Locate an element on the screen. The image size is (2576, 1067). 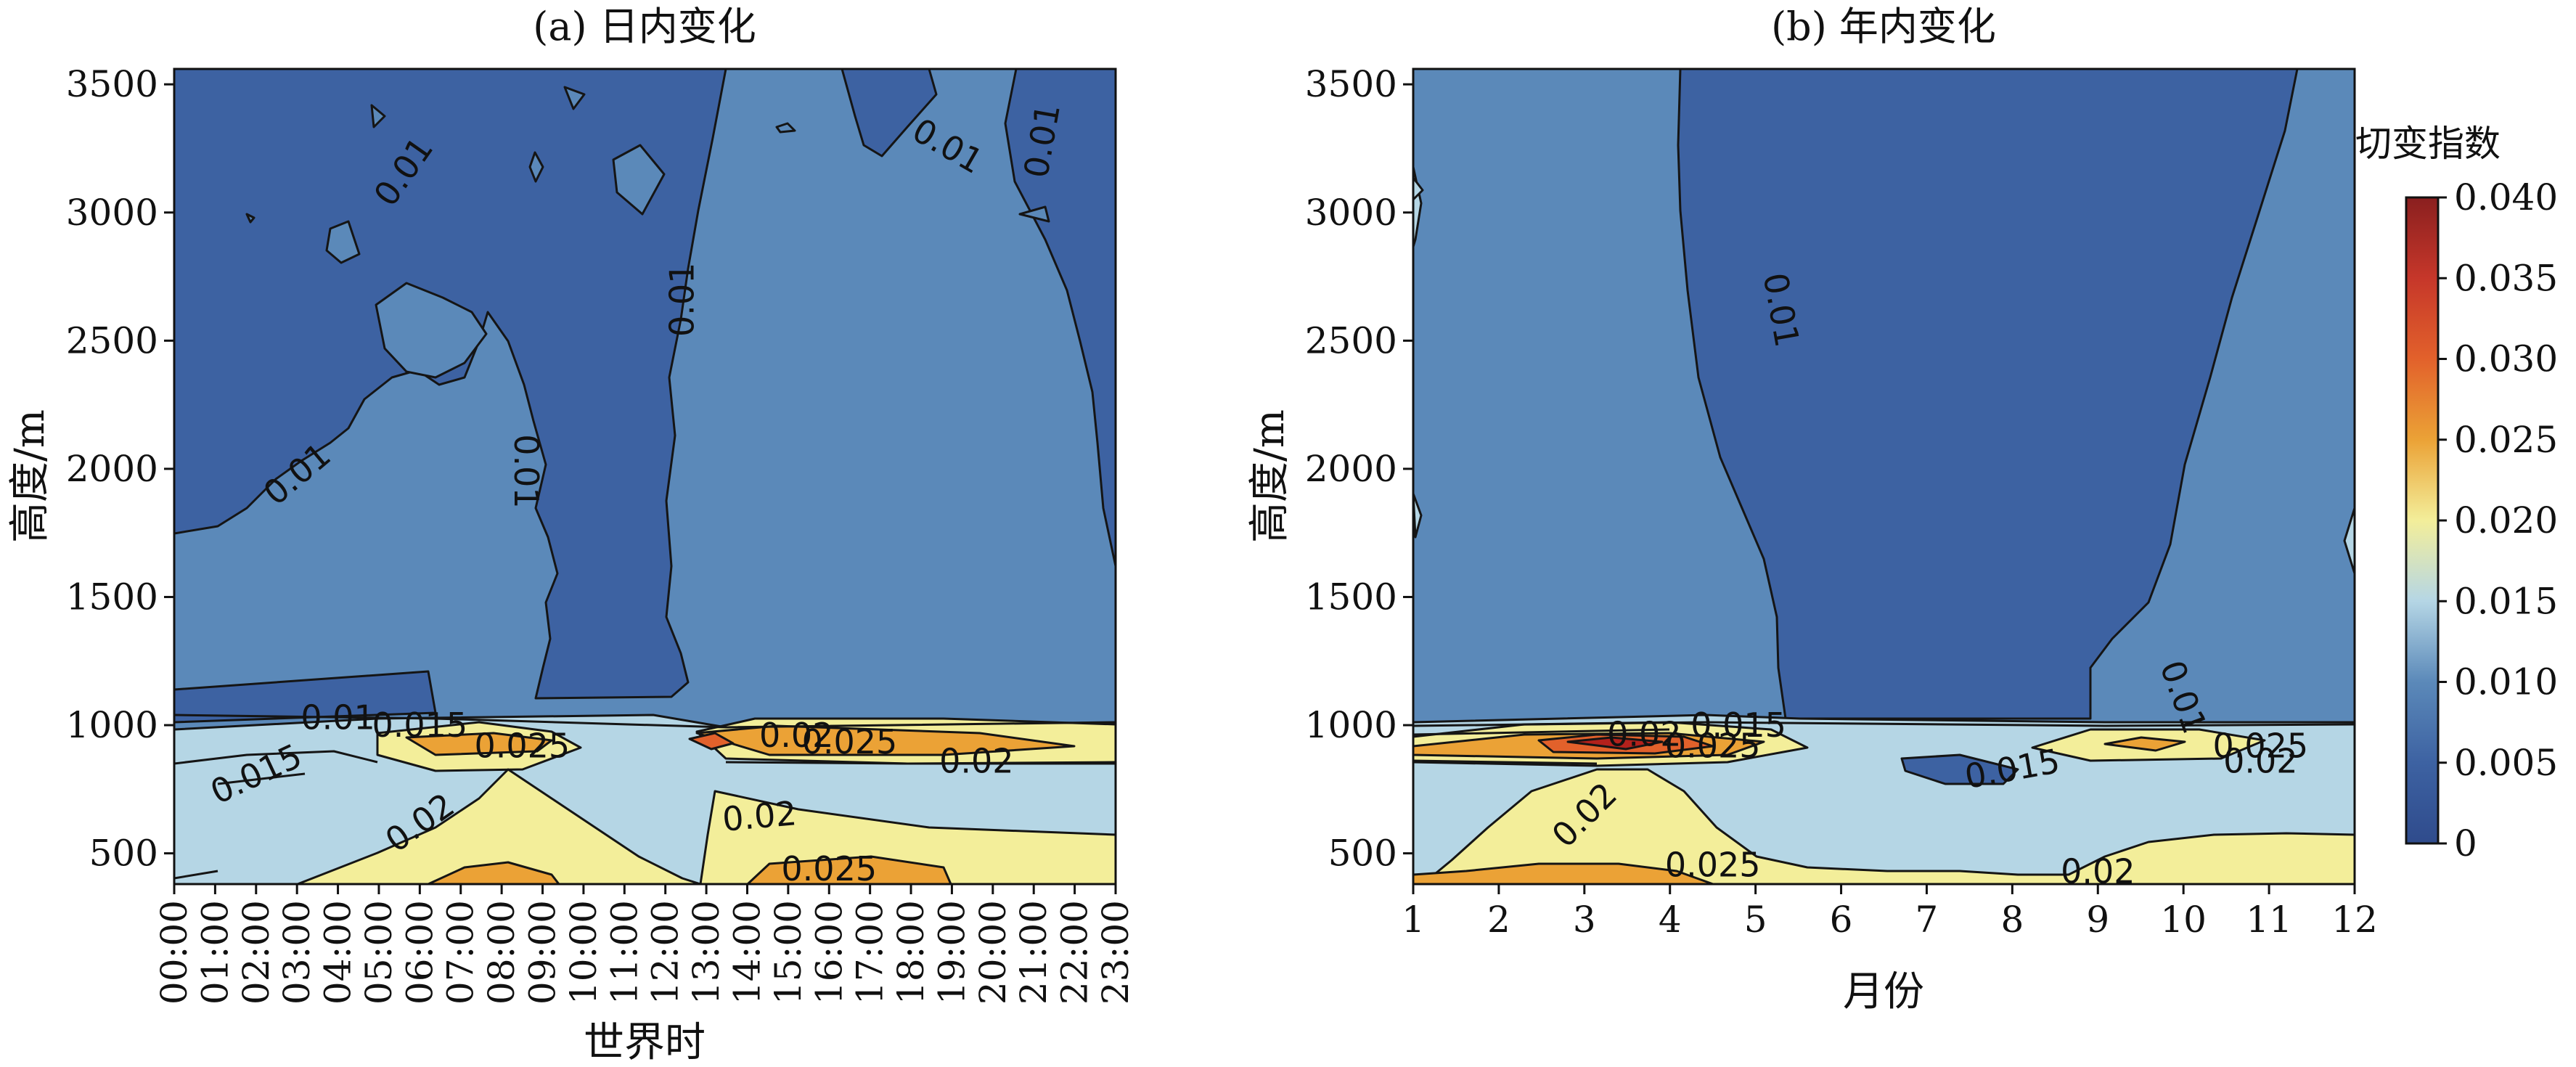
x-tick-label: 03:00 is located at coordinates (297, 952).